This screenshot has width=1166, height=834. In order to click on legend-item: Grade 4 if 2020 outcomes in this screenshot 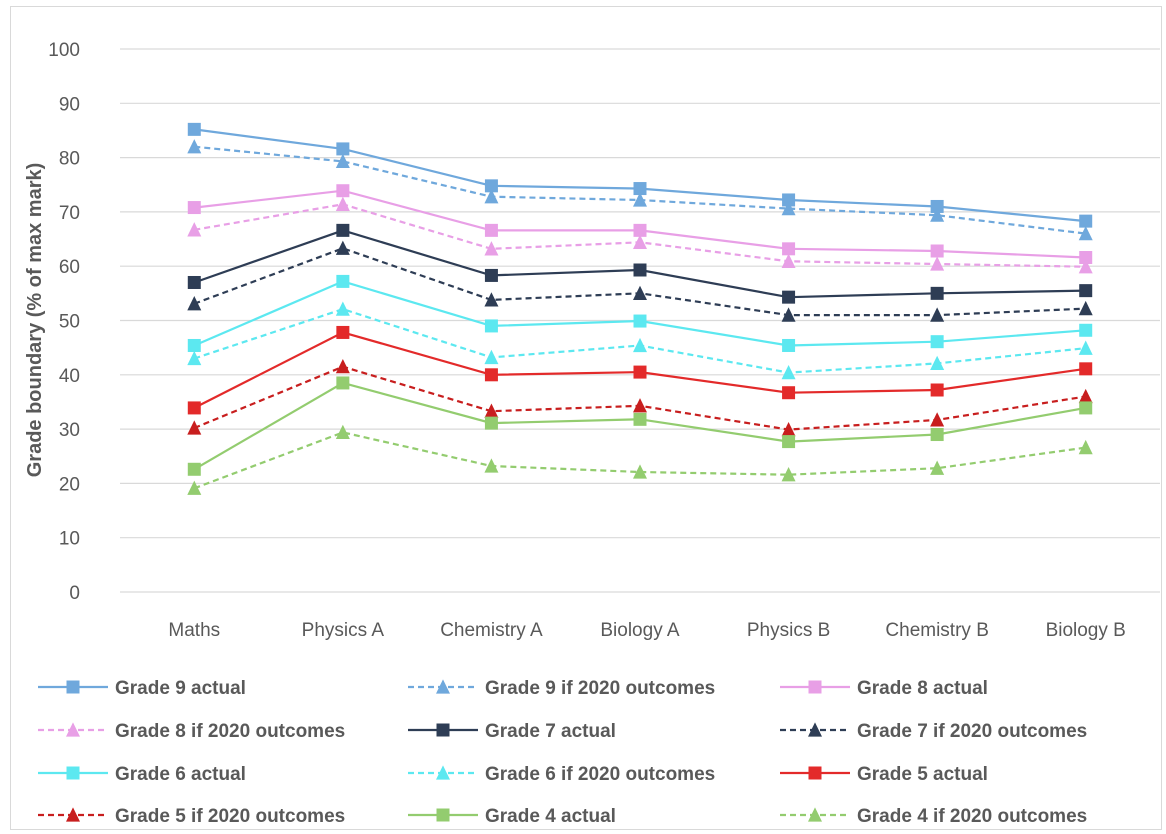, I will do `click(933, 816)`.